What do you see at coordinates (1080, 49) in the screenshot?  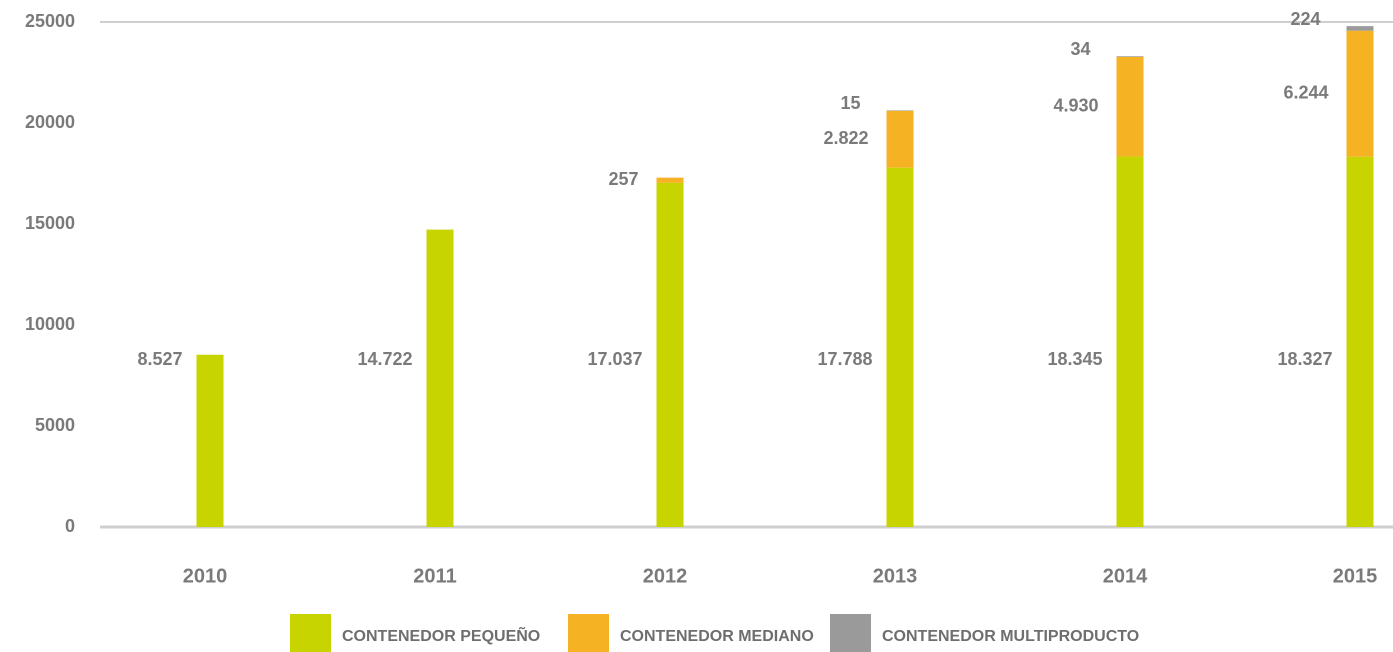 I see `data-label: 34` at bounding box center [1080, 49].